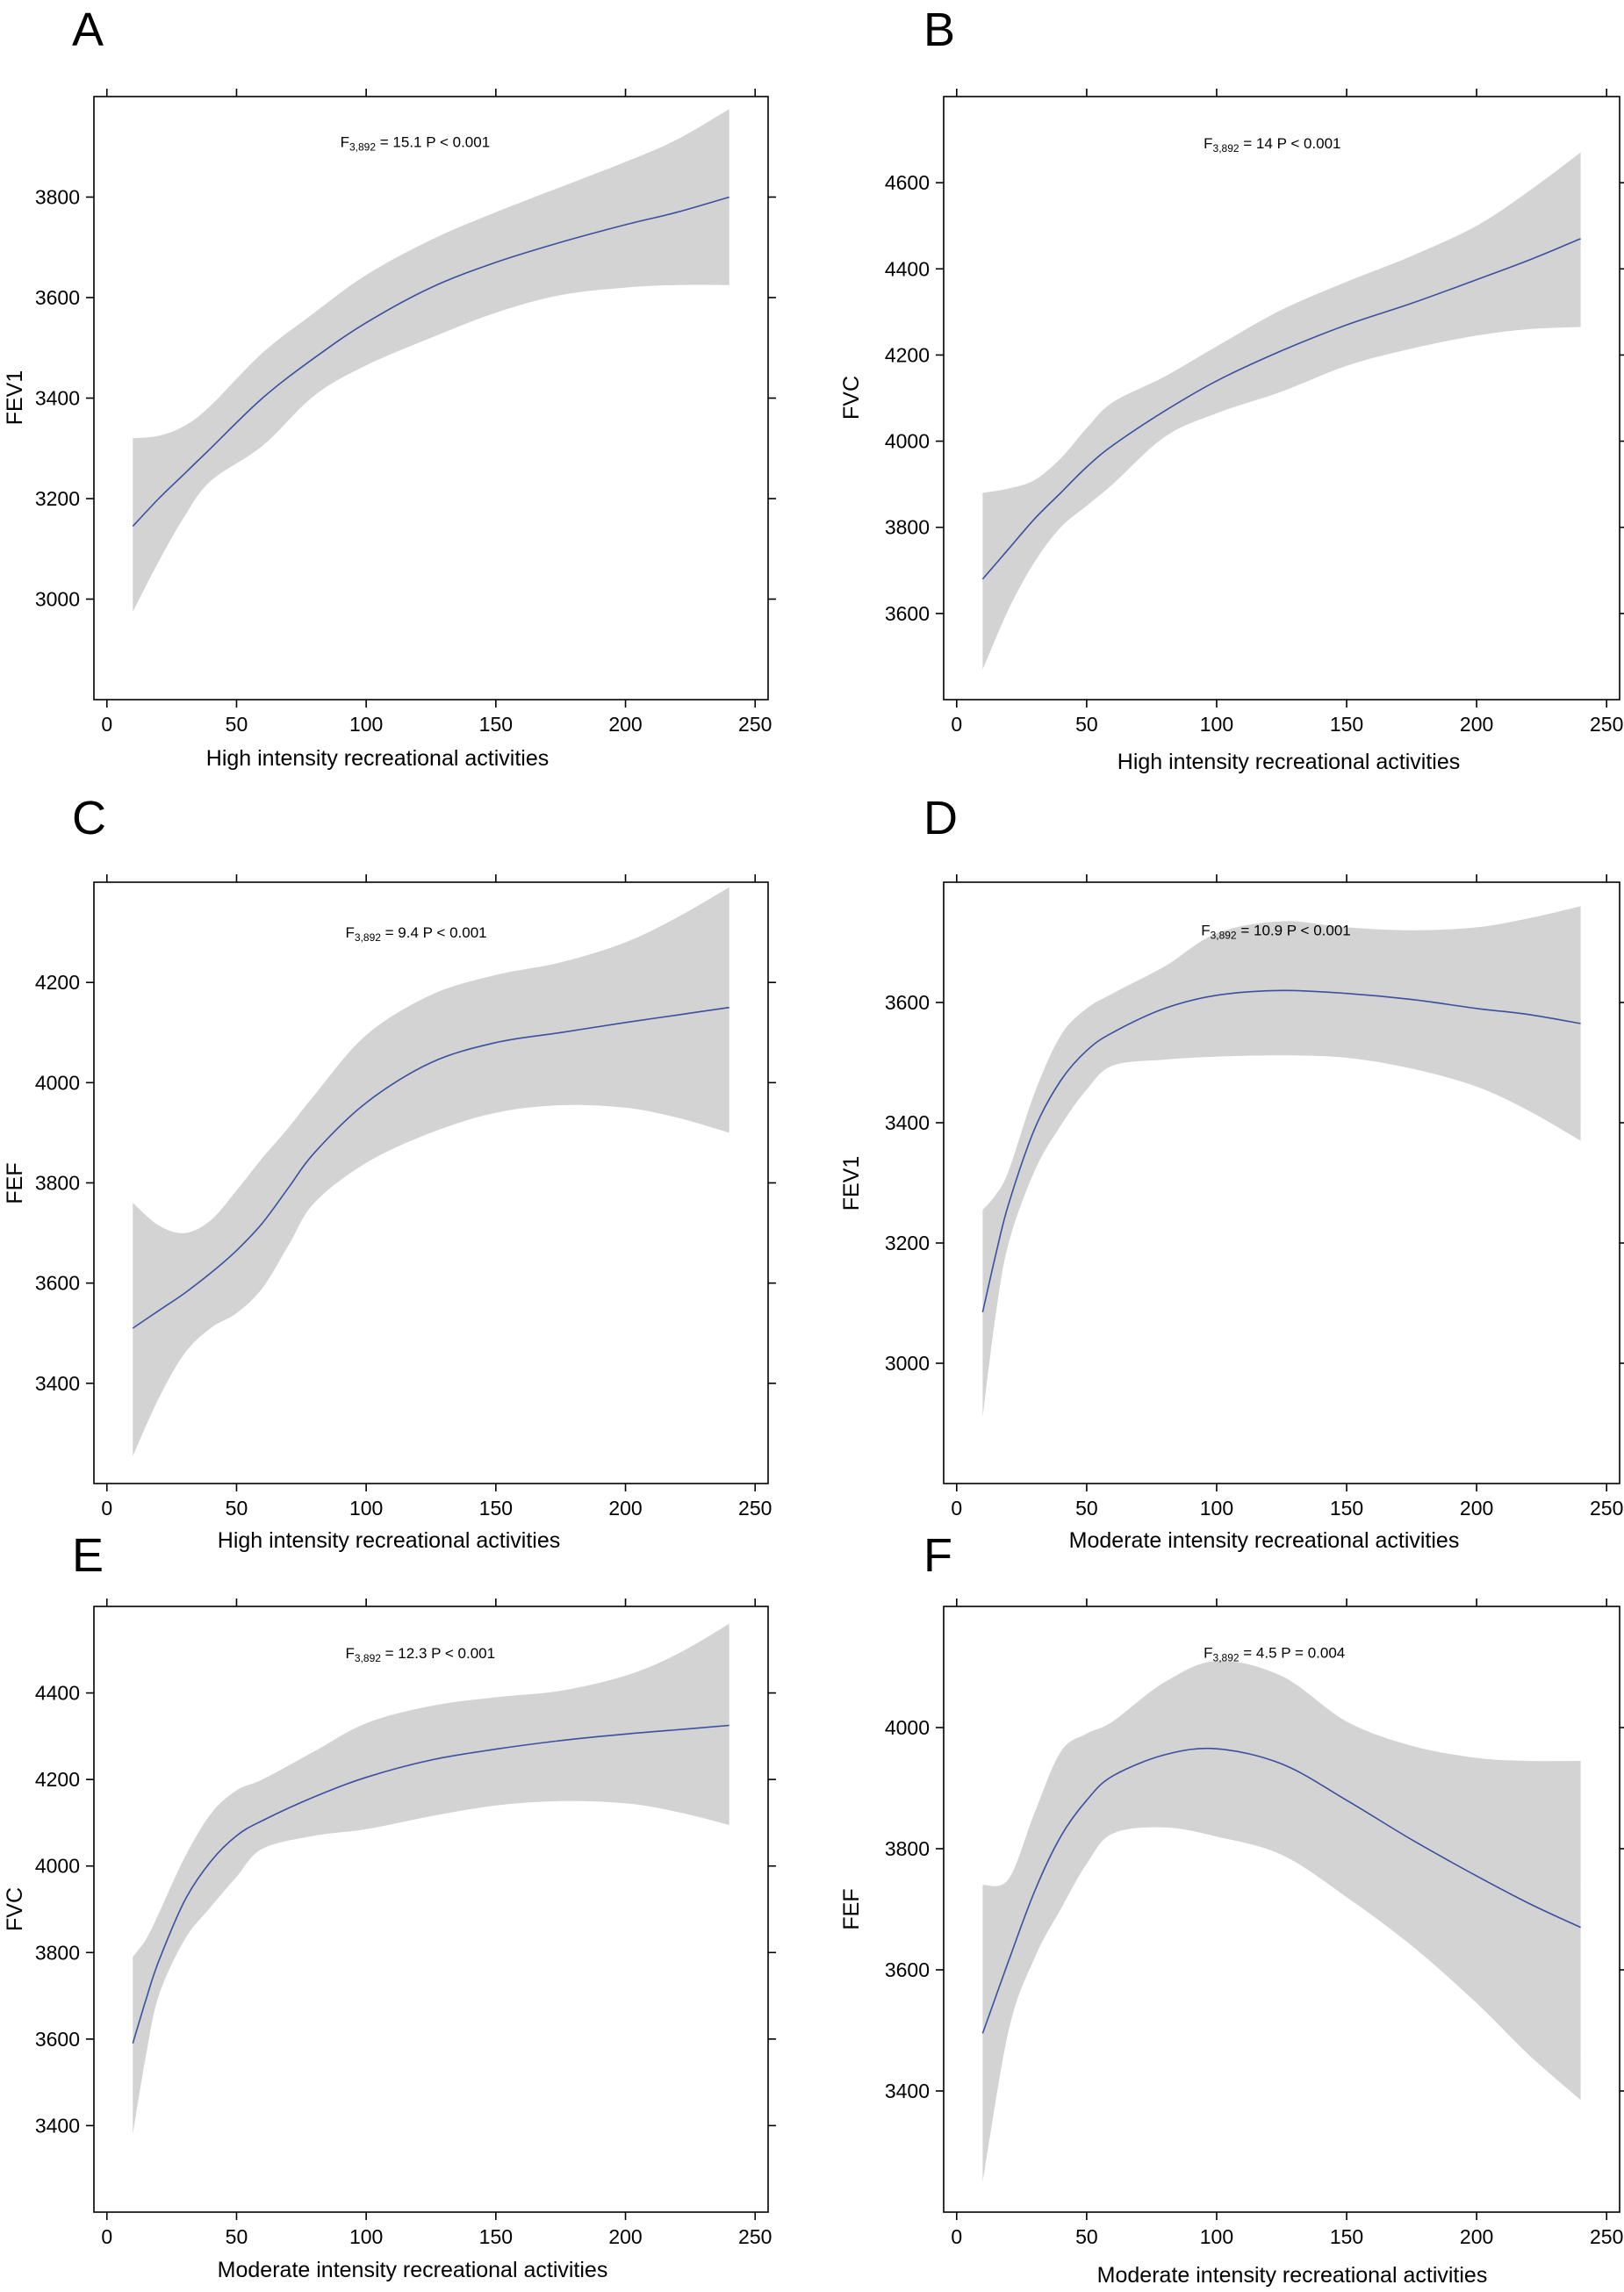 The height and width of the screenshot is (2292, 1624). I want to click on stat-annotation: F3,892 = 4.5 P = 0.004, so click(1274, 1654).